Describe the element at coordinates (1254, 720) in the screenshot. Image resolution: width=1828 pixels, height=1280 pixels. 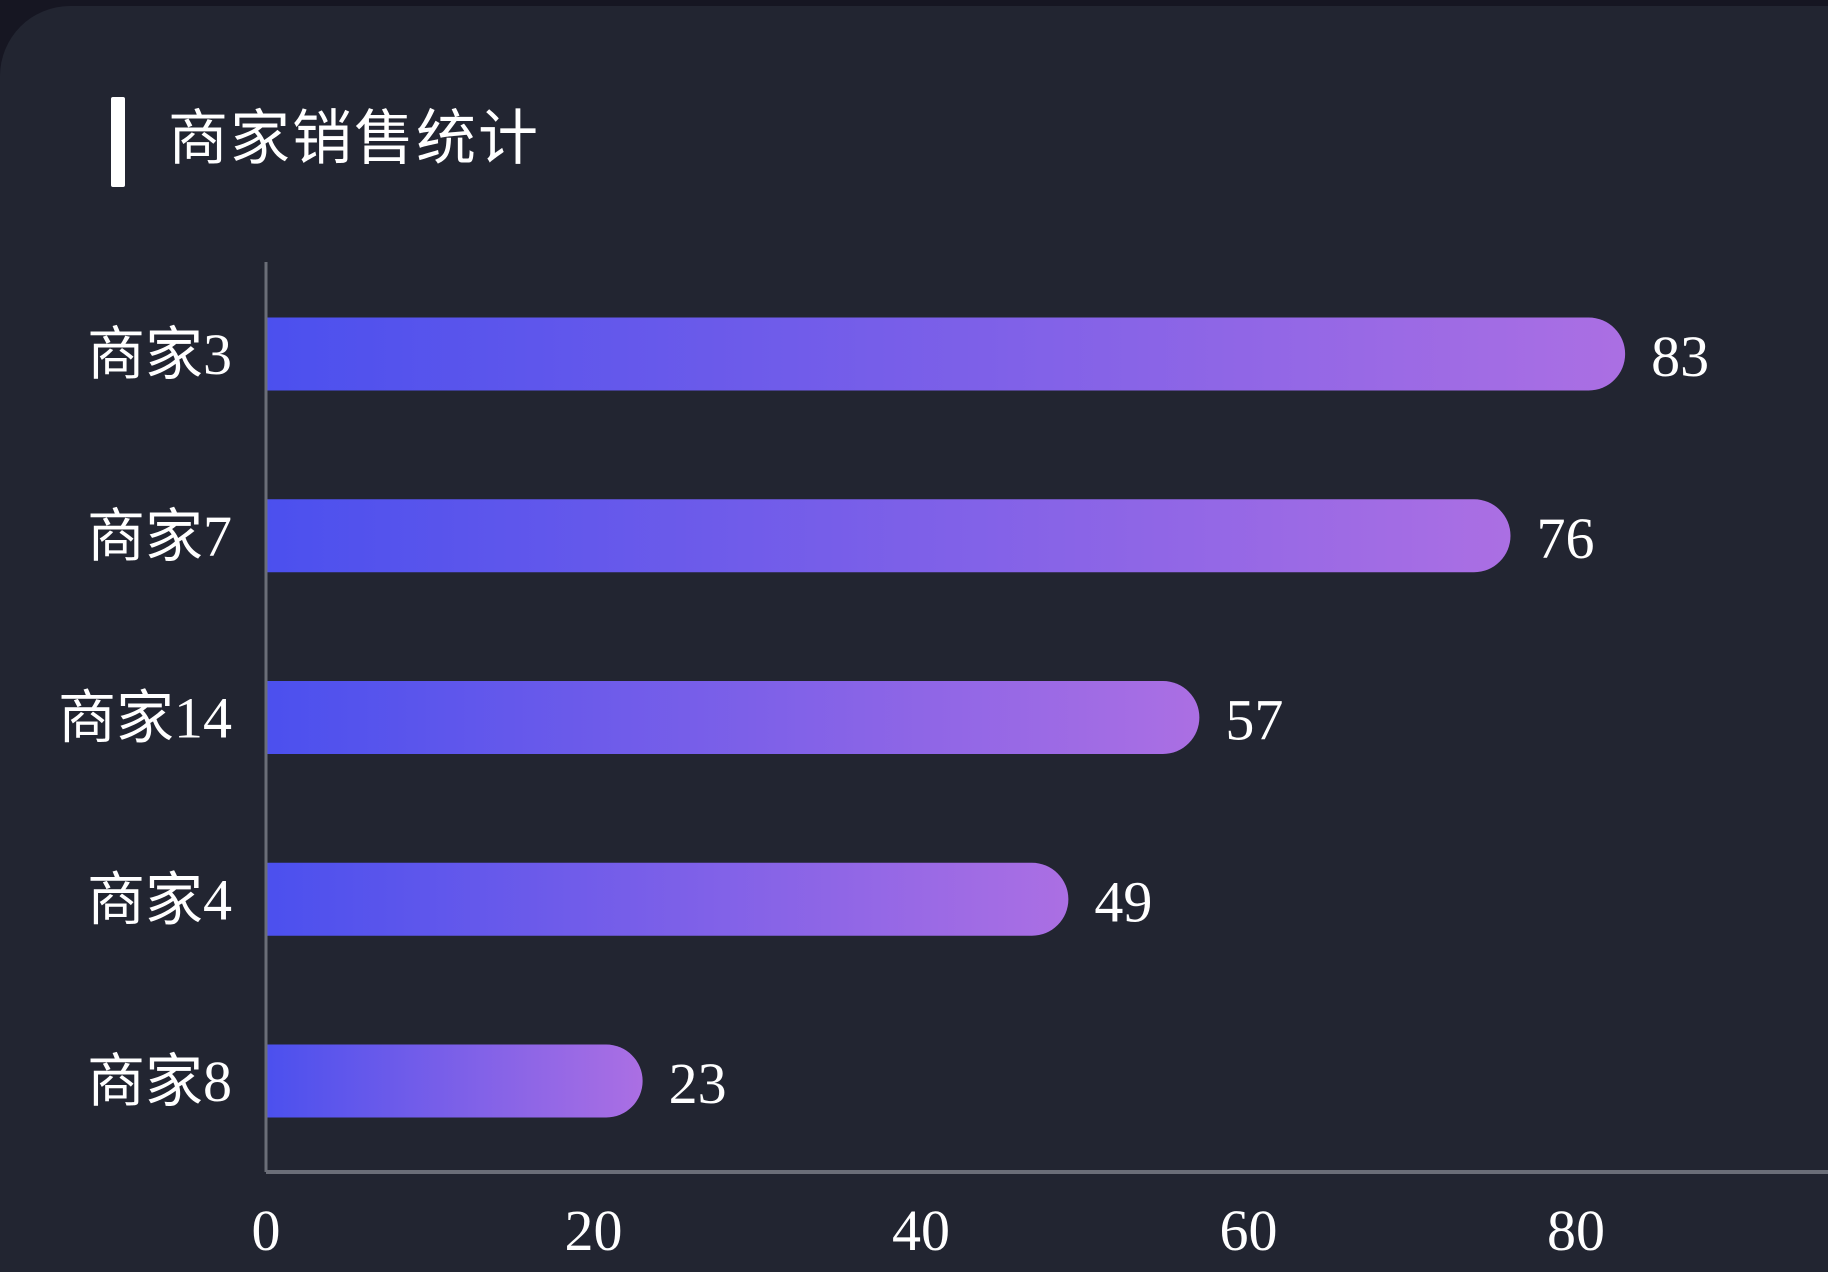
I see `value-label: 57` at that location.